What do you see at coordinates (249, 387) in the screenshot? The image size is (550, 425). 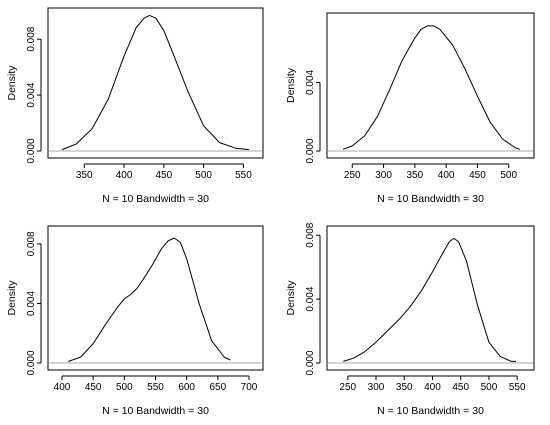 I see `x-tick-label: 700` at bounding box center [249, 387].